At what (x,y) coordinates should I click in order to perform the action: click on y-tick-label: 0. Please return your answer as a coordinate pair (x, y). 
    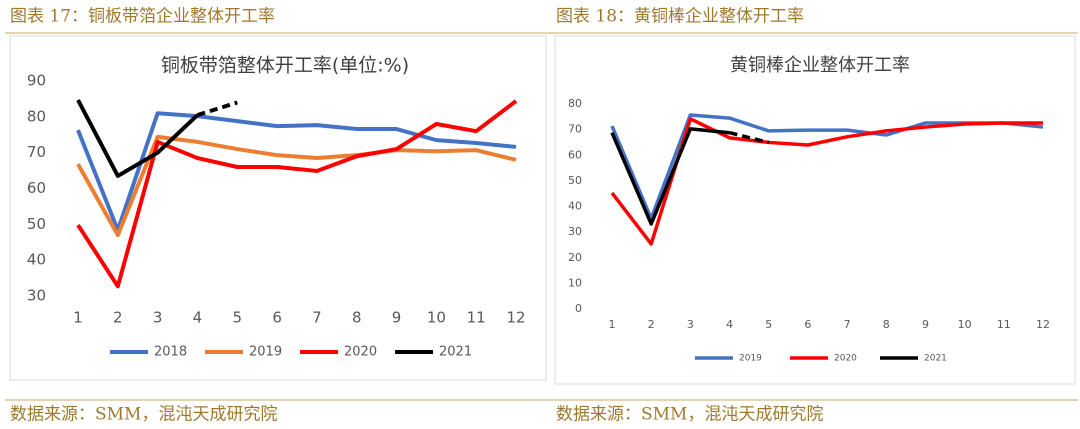
    Looking at the image, I should click on (578, 308).